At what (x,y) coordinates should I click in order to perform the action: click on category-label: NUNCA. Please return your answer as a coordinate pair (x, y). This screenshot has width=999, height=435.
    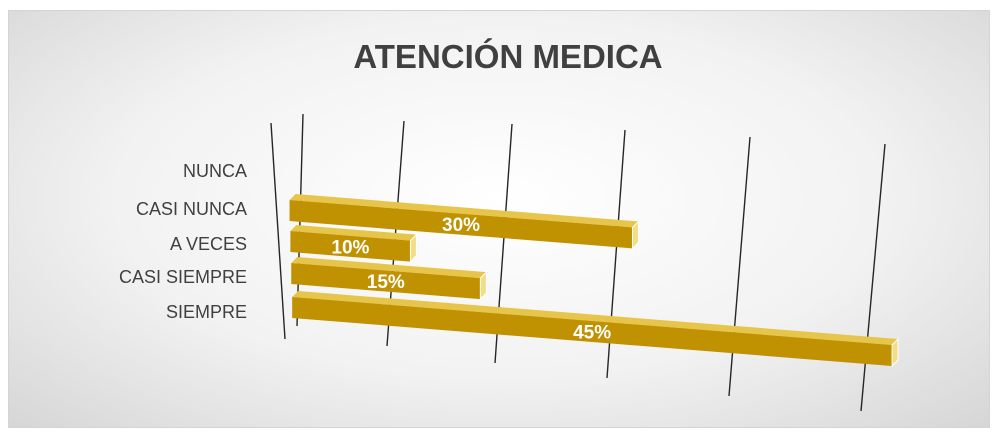
    Looking at the image, I should click on (215, 171).